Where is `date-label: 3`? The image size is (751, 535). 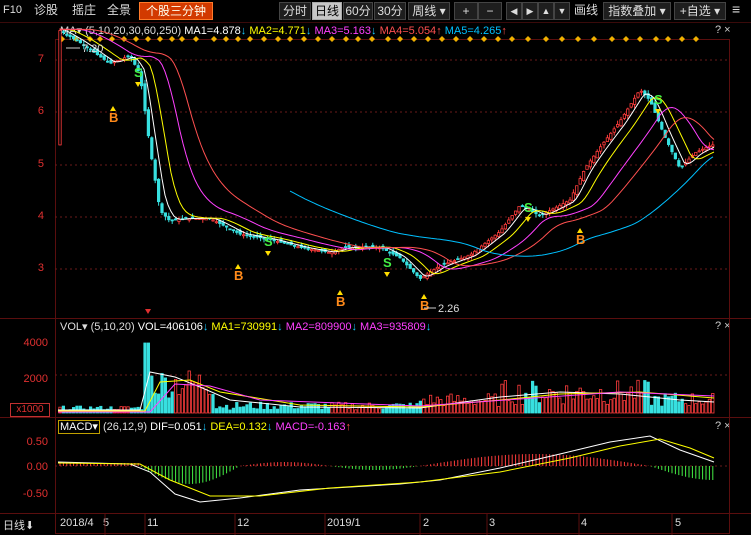
date-label: 3 is located at coordinates (492, 523).